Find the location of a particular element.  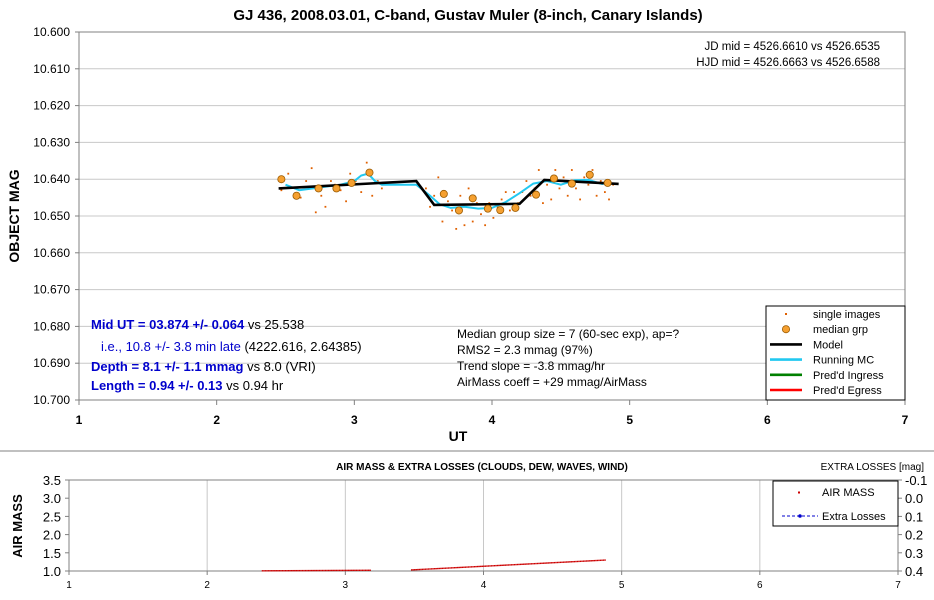

y-tick-label: 1.0 is located at coordinates (52, 571).